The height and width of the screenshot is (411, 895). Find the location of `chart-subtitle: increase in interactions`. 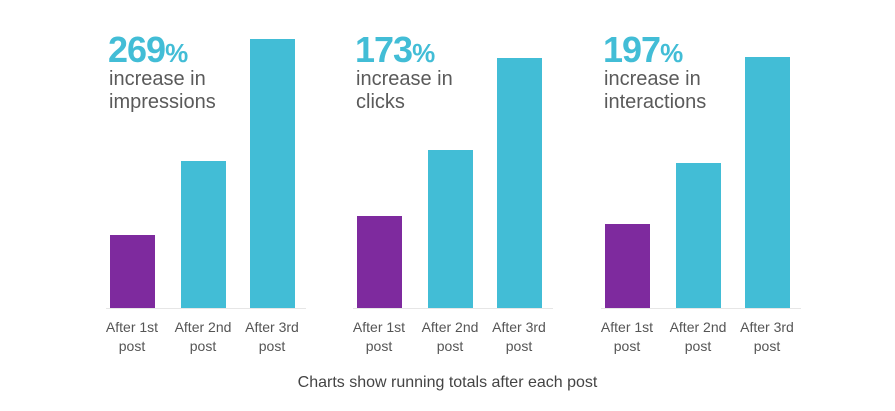

chart-subtitle: increase in interactions is located at coordinates (655, 90).